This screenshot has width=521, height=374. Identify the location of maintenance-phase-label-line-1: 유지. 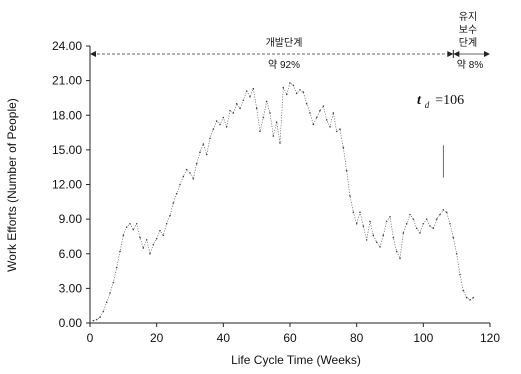
(468, 17).